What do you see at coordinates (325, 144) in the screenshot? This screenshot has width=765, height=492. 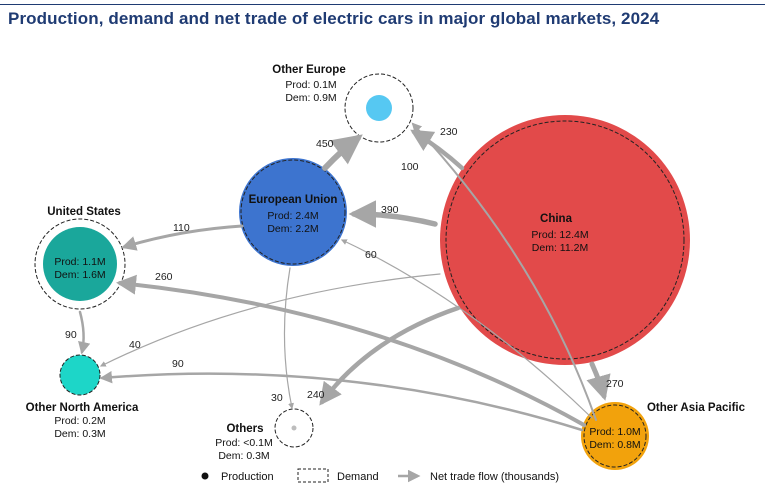 I see `flow-label-eu-to-other-europe: 450` at bounding box center [325, 144].